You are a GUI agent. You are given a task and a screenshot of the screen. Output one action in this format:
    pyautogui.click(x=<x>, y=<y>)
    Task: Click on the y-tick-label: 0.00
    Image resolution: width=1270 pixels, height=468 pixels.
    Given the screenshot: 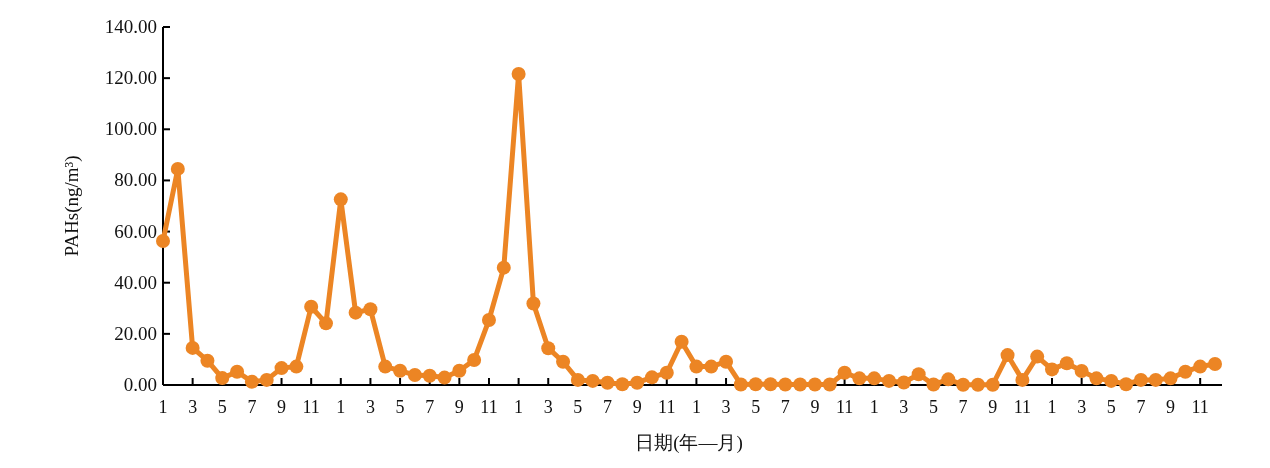 What is the action you would take?
    pyautogui.click(x=140, y=384)
    